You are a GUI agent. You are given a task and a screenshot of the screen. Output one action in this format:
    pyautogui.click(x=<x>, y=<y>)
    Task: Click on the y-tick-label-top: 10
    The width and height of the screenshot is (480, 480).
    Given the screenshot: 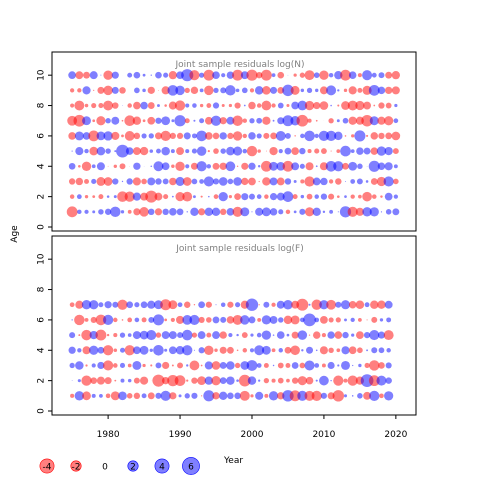 What is the action you would take?
    pyautogui.click(x=42, y=75)
    